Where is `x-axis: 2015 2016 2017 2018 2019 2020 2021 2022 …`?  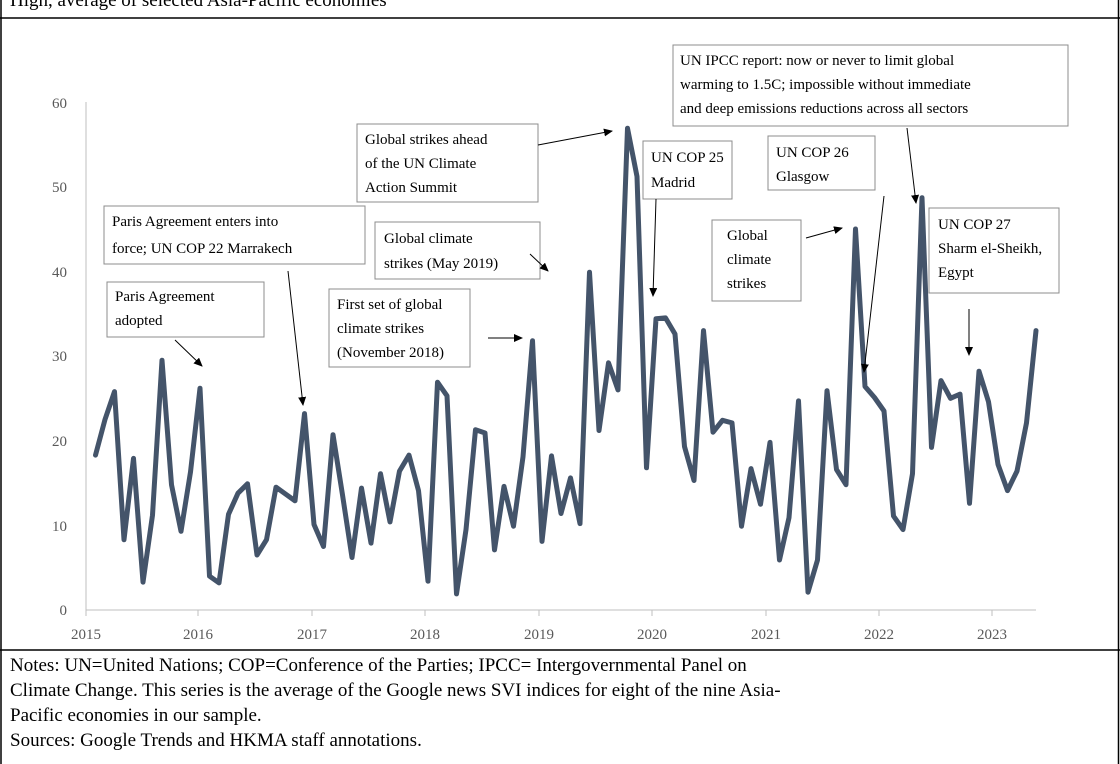
x-axis: 2015 2016 2017 2018 2019 2020 2021 2022 … is located at coordinates (553, 626).